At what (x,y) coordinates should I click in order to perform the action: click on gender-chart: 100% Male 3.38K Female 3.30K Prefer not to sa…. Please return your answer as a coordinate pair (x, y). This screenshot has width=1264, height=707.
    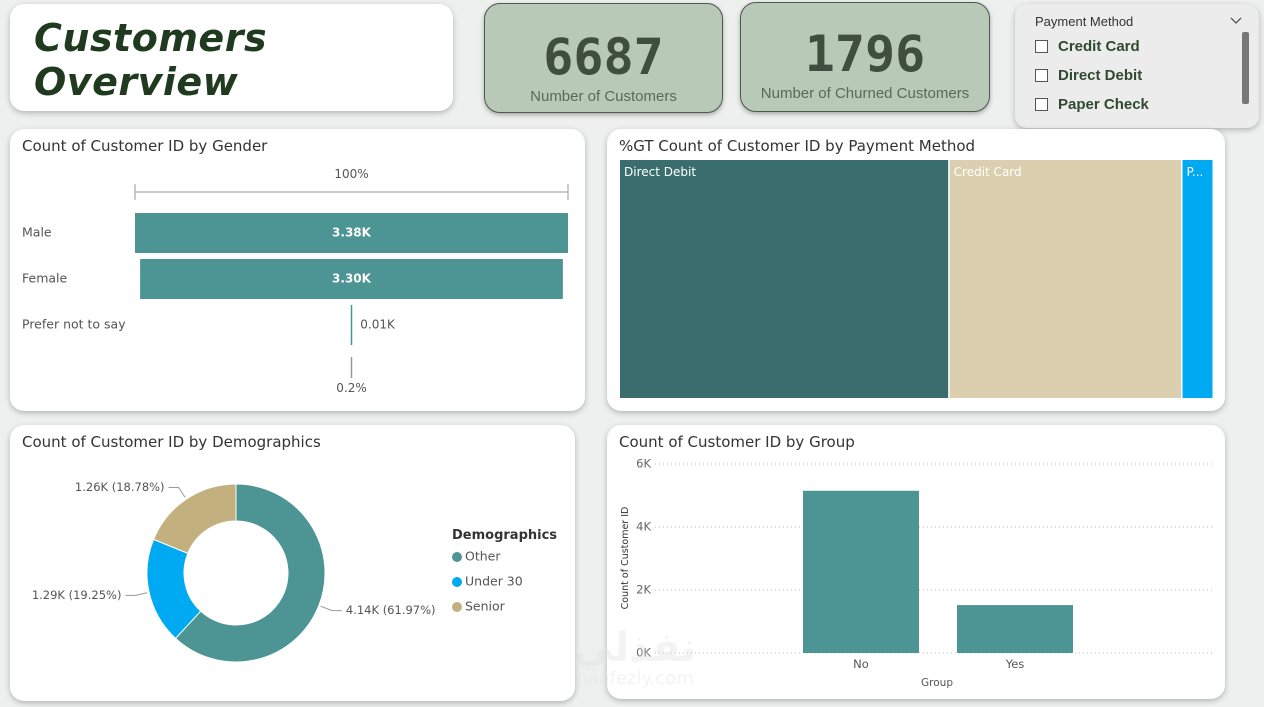
    Looking at the image, I should click on (295, 281).